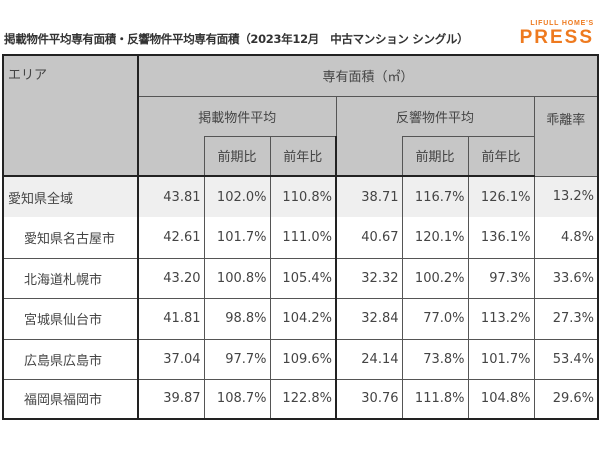  Describe the element at coordinates (434, 277) in the screenshot. I see `response-qoq-cell: 100.2%` at that location.